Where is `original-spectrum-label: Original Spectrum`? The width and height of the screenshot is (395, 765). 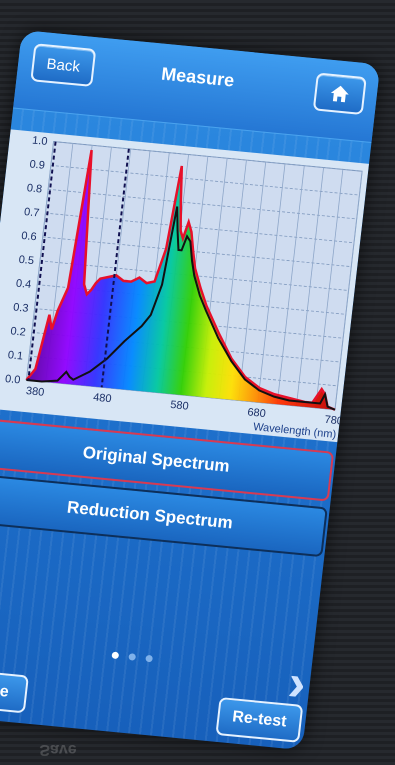 original-spectrum-label: Original Spectrum is located at coordinates (156, 459).